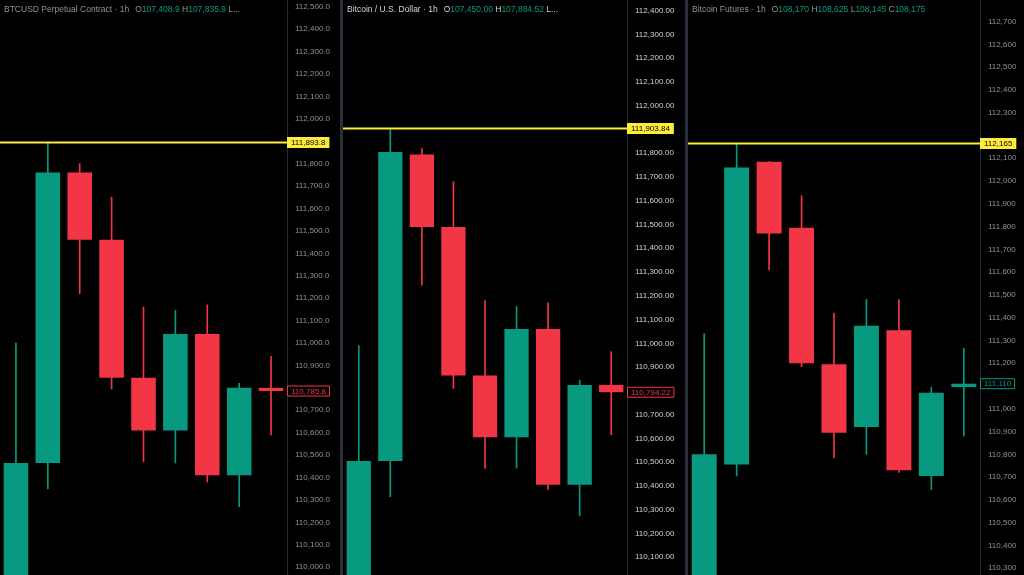 This screenshot has width=1024, height=575. What do you see at coordinates (1002, 295) in the screenshot?
I see `y-tick-label: 111,500` at bounding box center [1002, 295].